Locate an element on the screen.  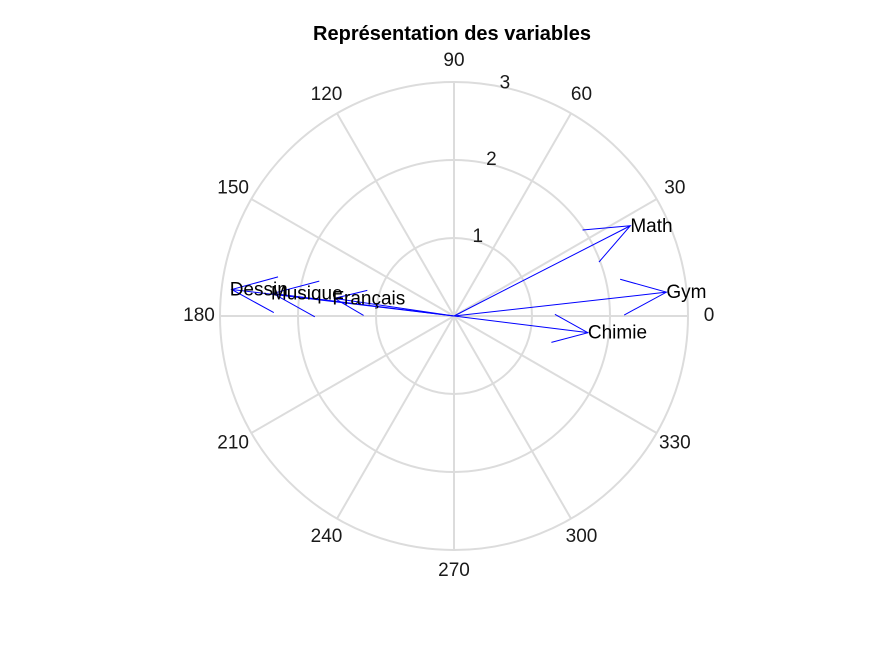
angle-tick-label: 0 is located at coordinates (709, 315).